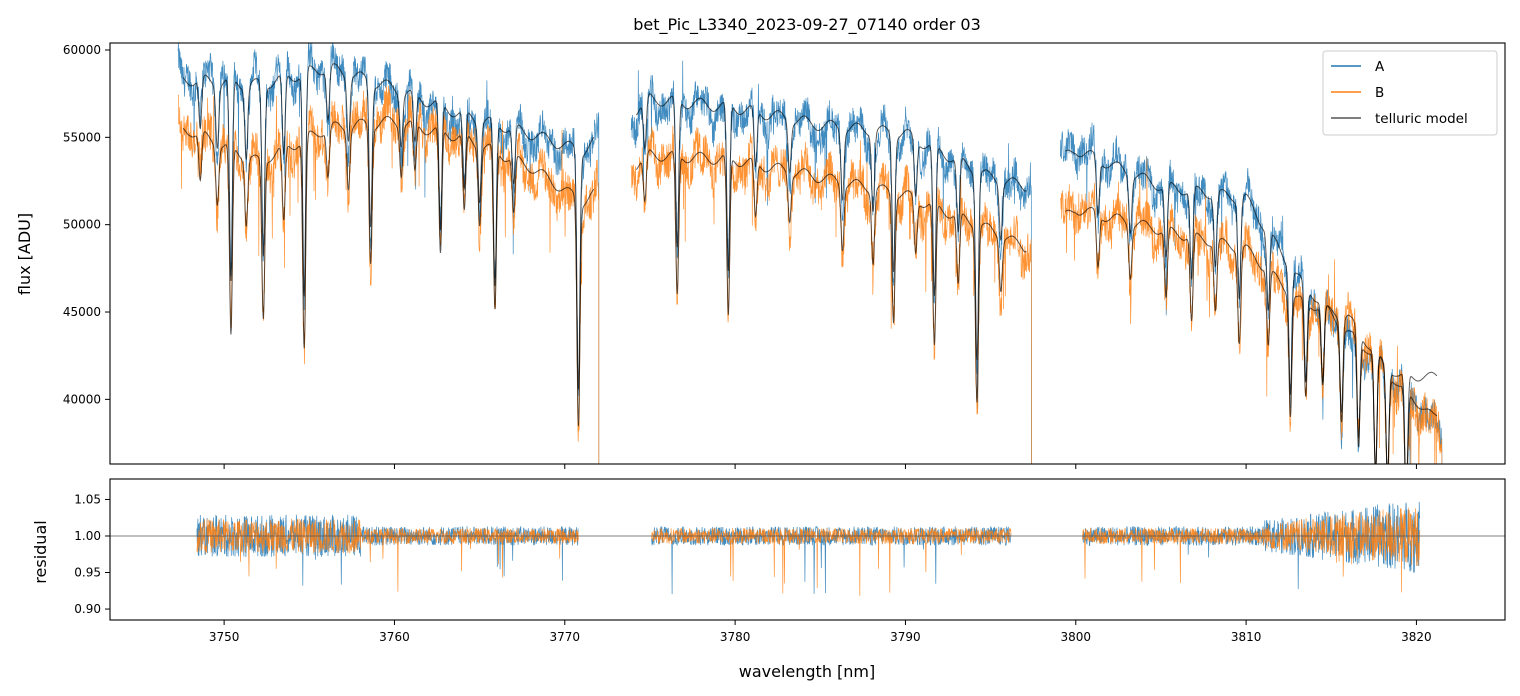  Describe the element at coordinates (807, 671) in the screenshot. I see `x-axis-label: wavelength [nm]` at that location.